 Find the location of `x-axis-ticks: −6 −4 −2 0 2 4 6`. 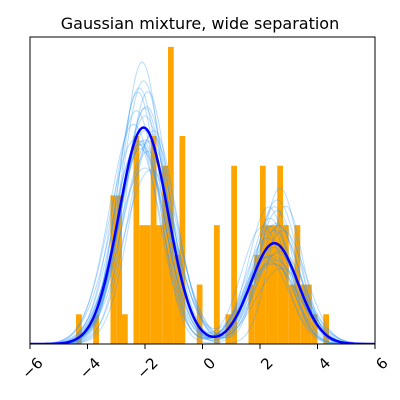

x-axis-ticks: −6 −4 −2 0 2 4 6 is located at coordinates (205, 363).